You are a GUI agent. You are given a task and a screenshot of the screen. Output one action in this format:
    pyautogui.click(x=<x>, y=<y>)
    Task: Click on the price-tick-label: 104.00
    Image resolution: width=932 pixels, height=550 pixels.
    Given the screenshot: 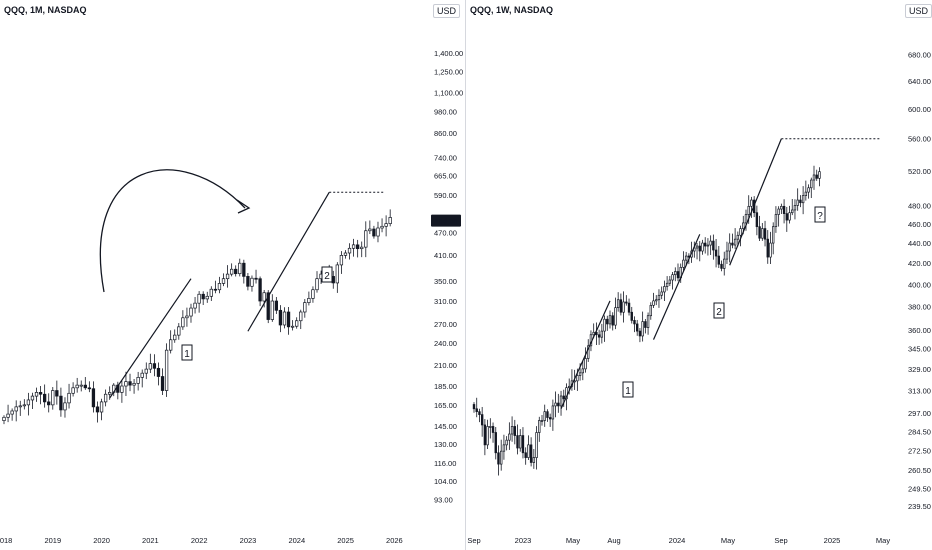 What is the action you would take?
    pyautogui.click(x=445, y=481)
    